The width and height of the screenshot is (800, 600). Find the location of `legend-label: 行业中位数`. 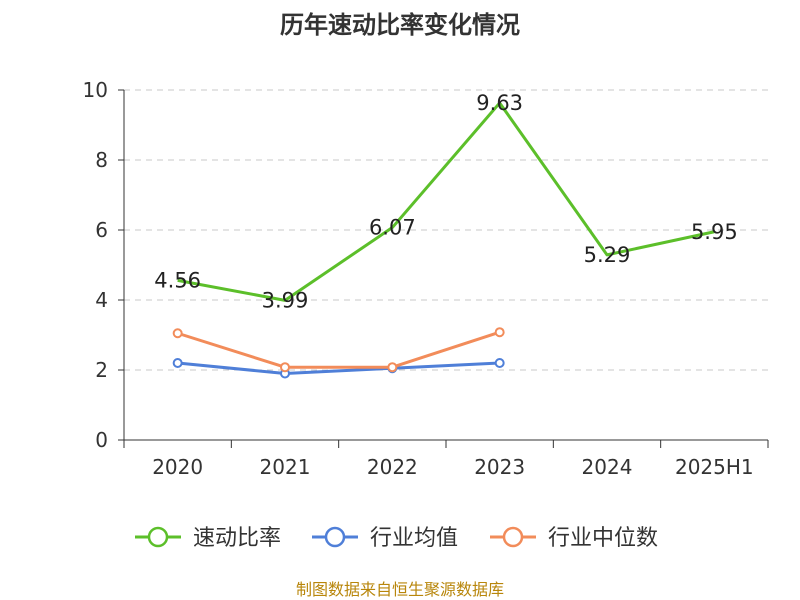

legend-label: 行业中位数 is located at coordinates (603, 538).